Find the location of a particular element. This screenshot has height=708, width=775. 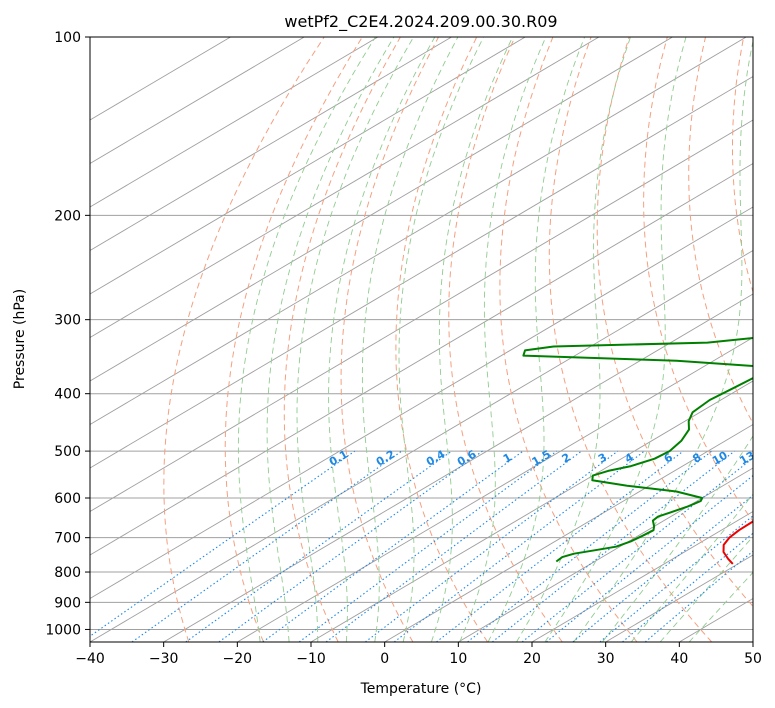

y-tick-label: 300 is located at coordinates (67, 321).